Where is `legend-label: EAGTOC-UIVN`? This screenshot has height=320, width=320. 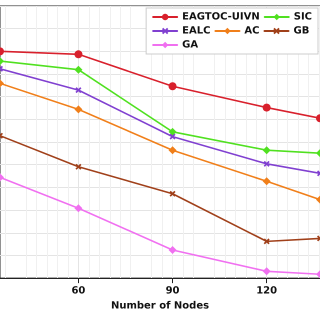
legend-label: EAGTOC-UIVN is located at coordinates (221, 17).